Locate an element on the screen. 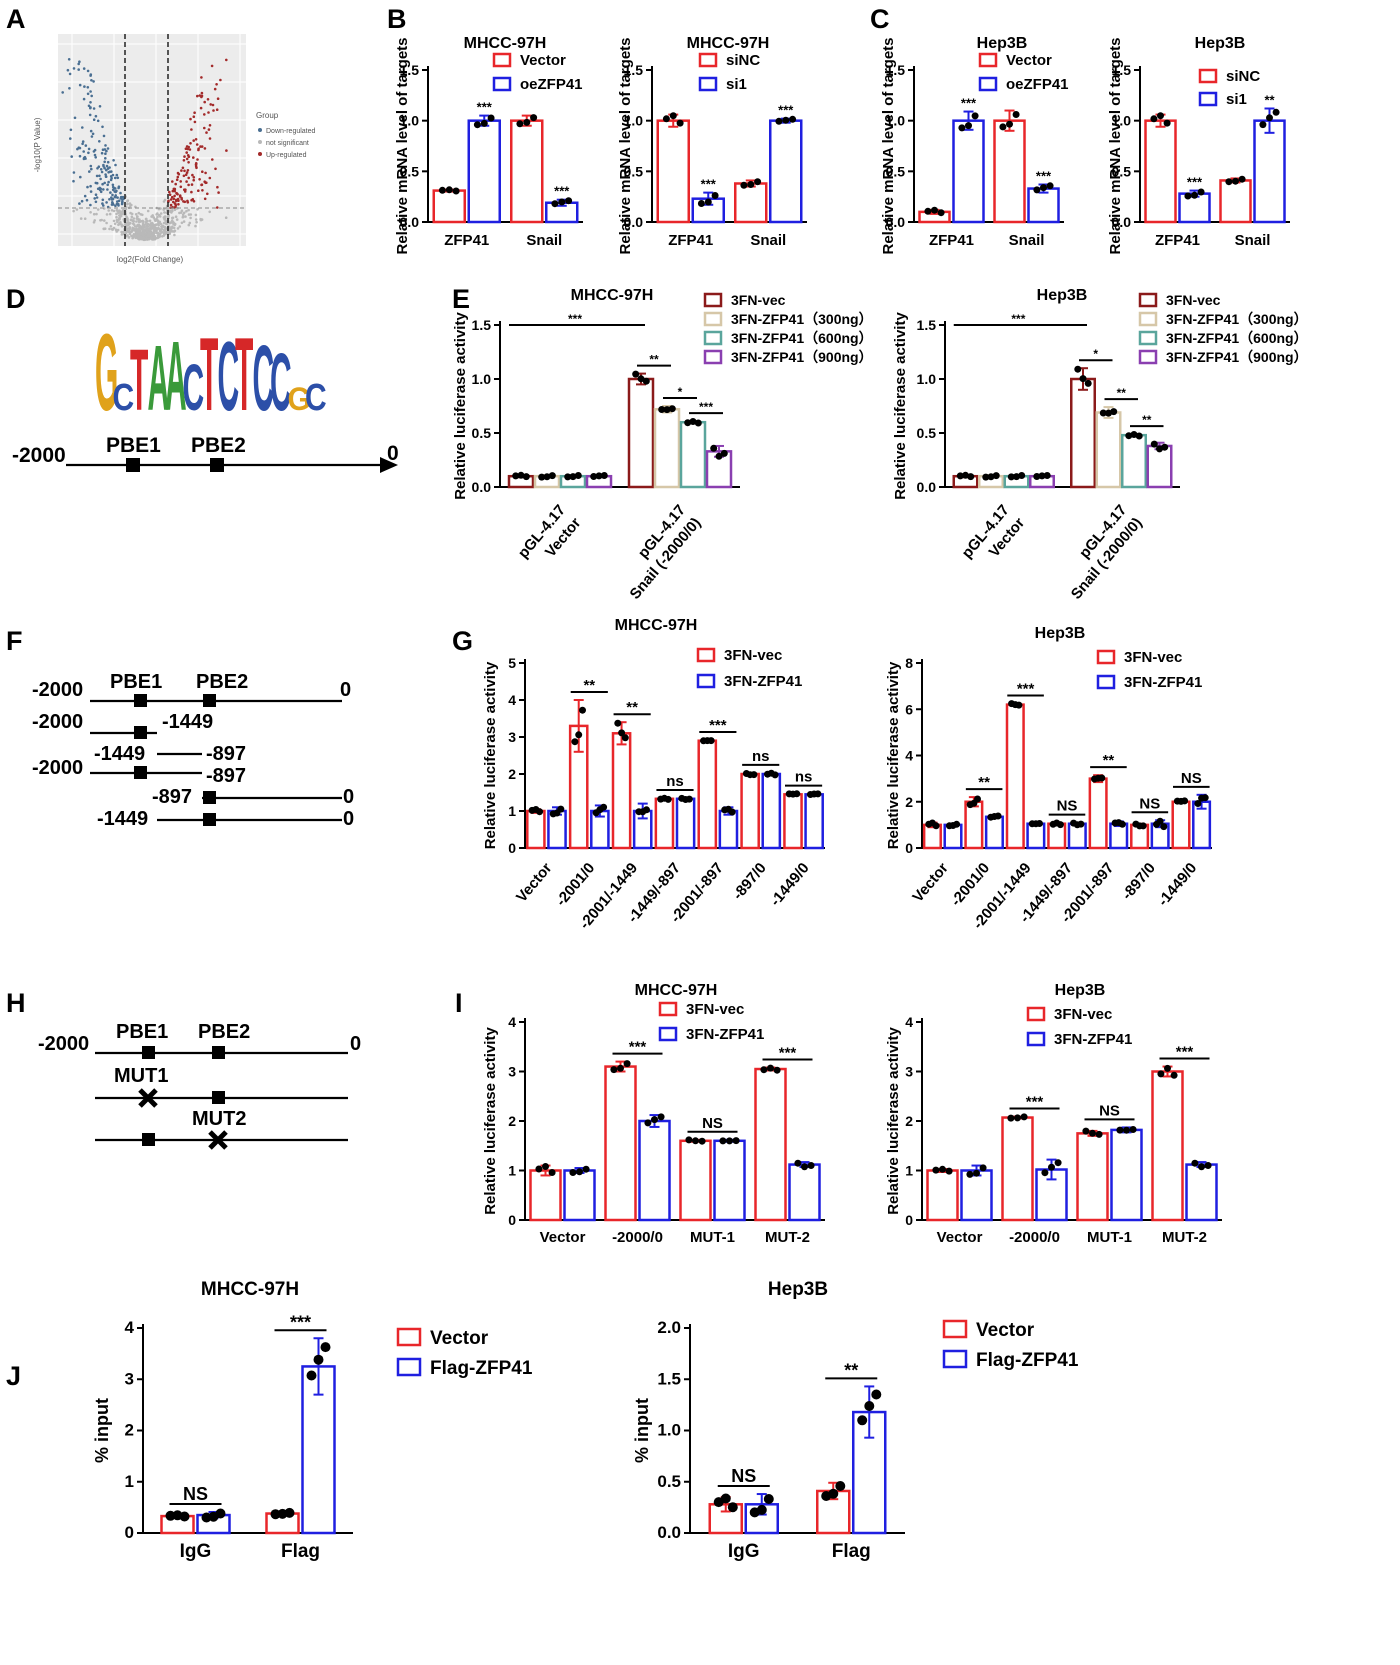 This screenshot has height=1665, width=1400. panel-label-d: D is located at coordinates (16, 299).